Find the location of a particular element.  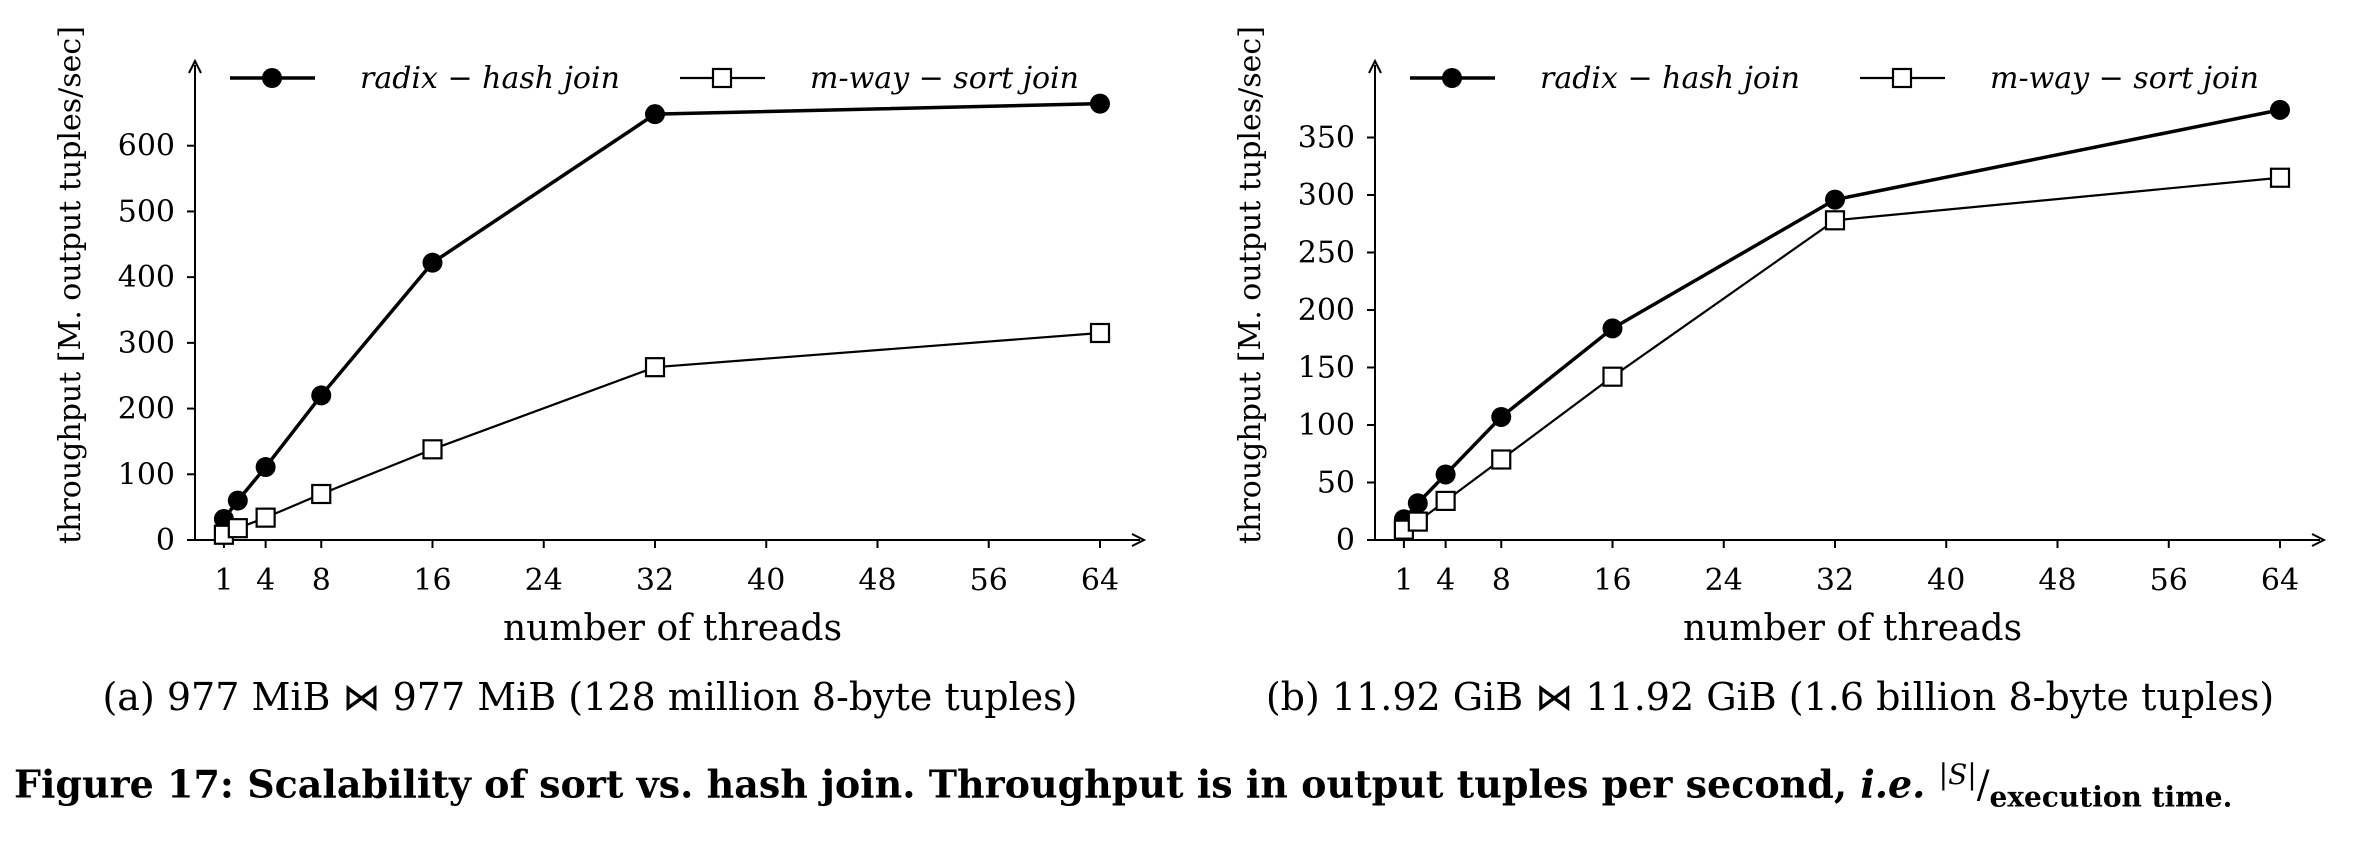

chart-b-y-axis-arrow is located at coordinates (1375, 66).